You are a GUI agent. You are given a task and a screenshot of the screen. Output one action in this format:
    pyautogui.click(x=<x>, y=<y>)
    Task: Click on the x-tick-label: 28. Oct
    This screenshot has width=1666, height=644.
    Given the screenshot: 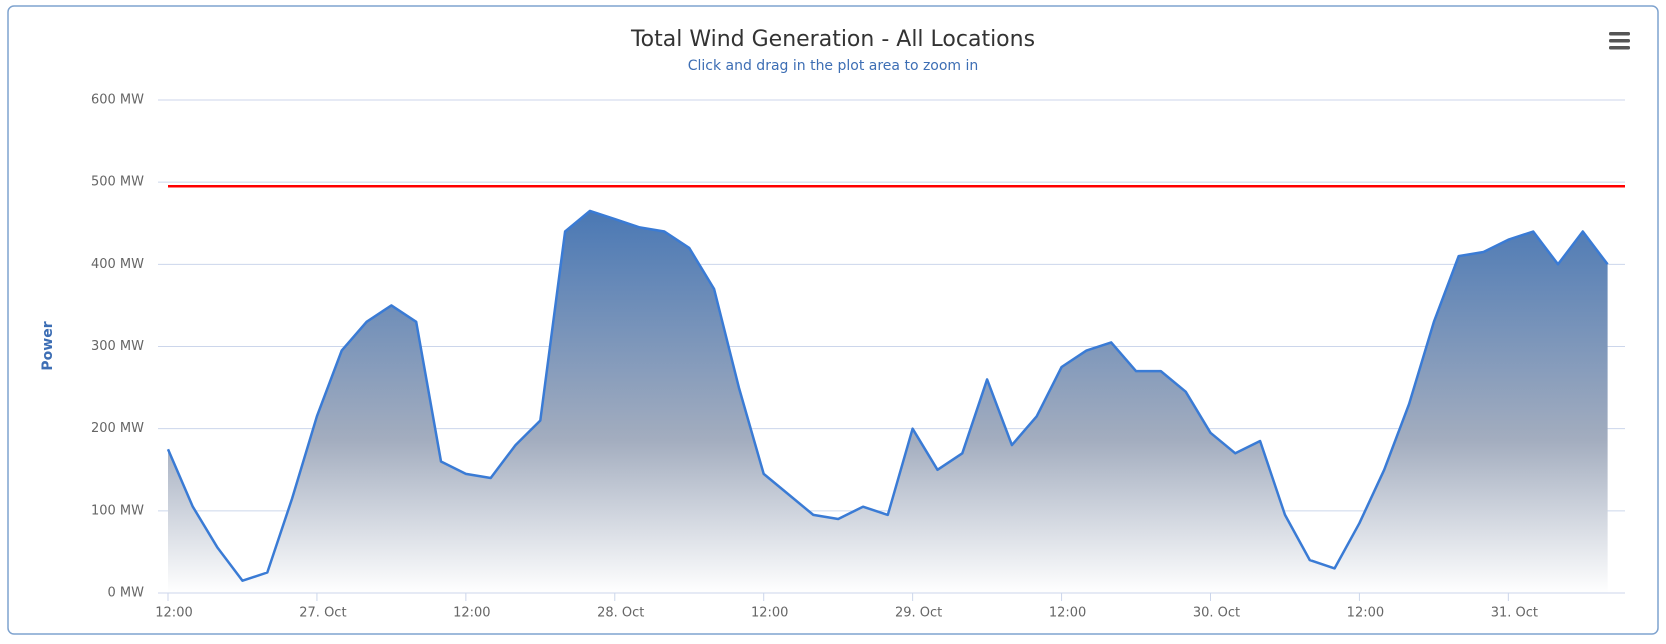 What is the action you would take?
    pyautogui.click(x=620, y=613)
    